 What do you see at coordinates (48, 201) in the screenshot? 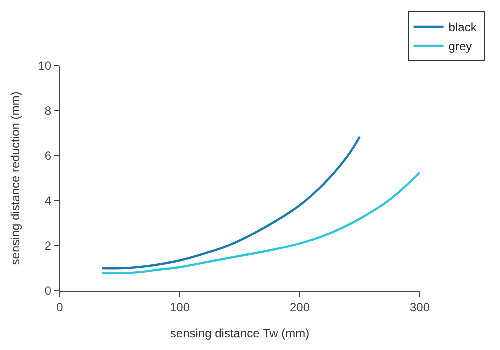
I see `y-tick-label: 4` at bounding box center [48, 201].